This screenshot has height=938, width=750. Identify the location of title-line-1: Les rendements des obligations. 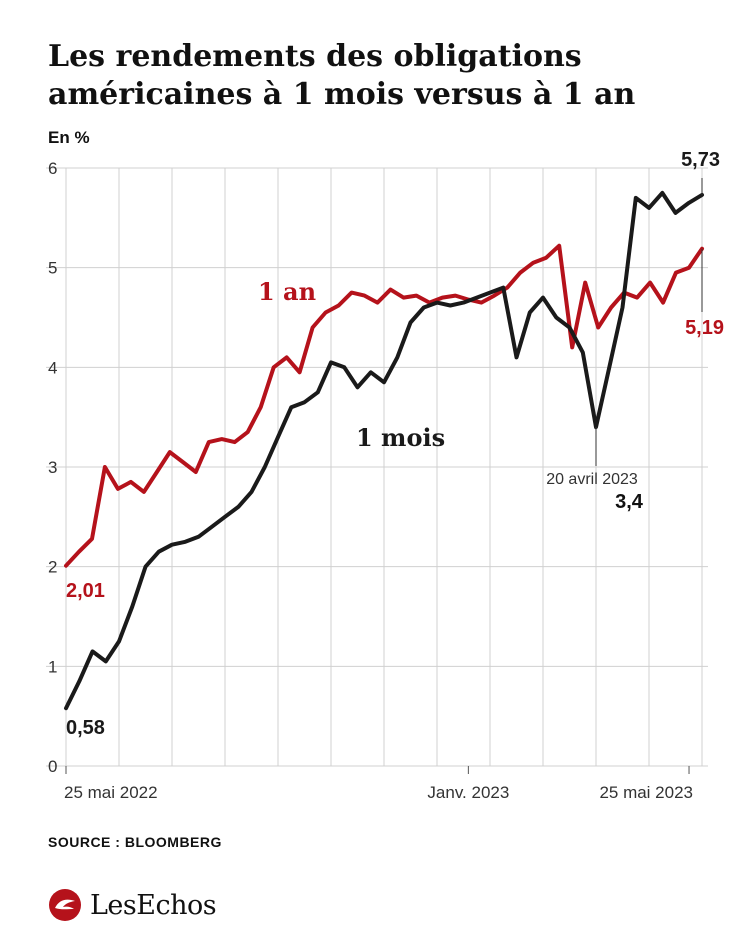
(315, 56).